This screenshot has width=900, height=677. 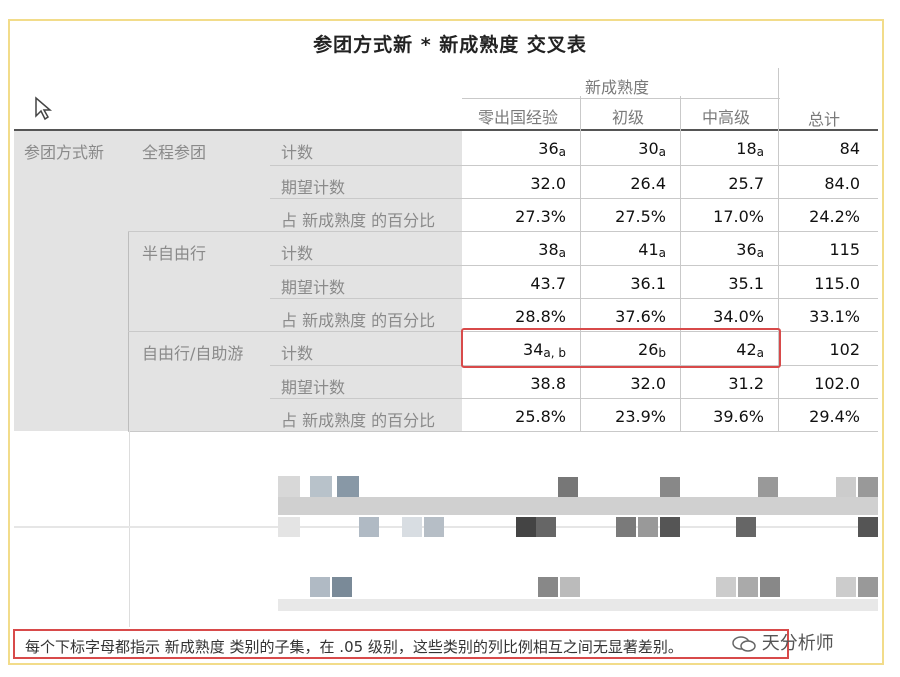 I want to click on column-header-beginner: 初级, so click(x=628, y=117).